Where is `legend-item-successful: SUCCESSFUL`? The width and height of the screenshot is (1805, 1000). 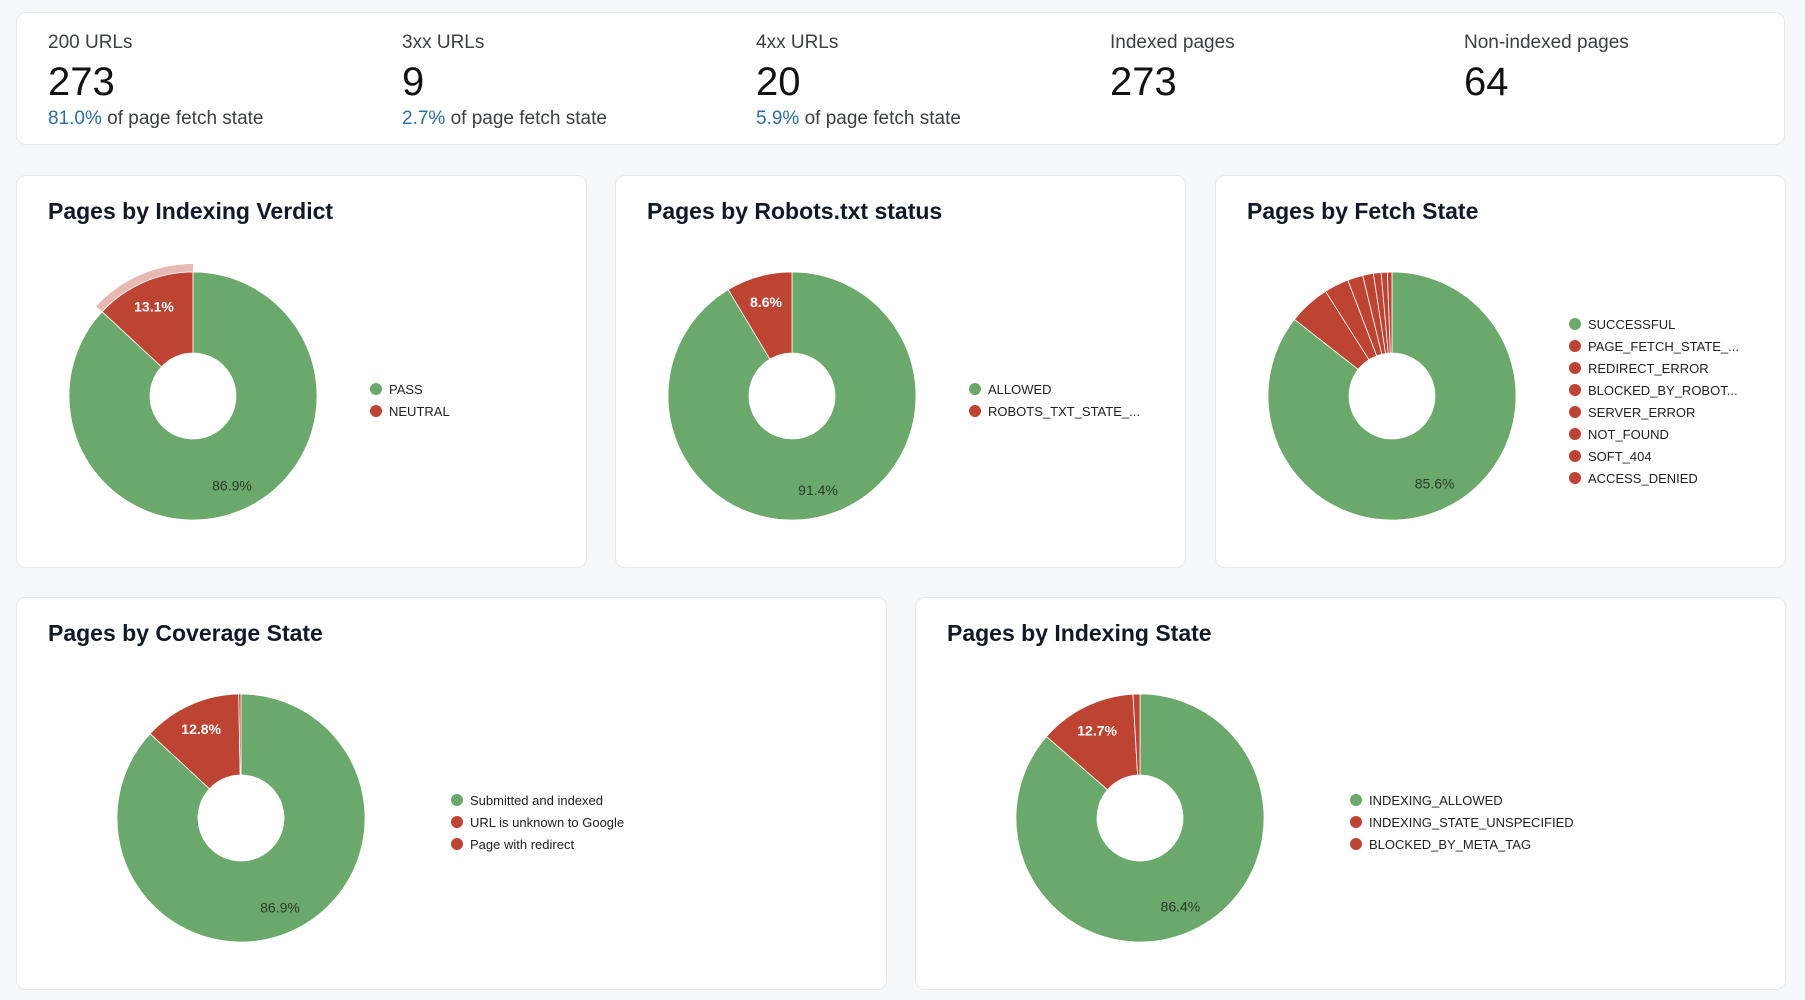
legend-item-successful: SUCCESSFUL is located at coordinates (1654, 324).